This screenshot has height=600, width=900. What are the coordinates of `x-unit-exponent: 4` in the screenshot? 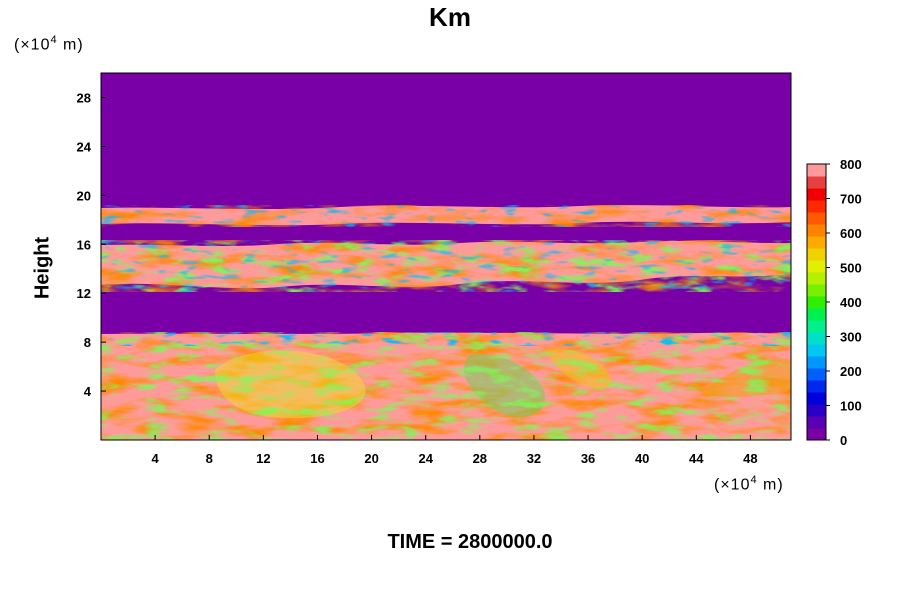 It's located at (754, 480).